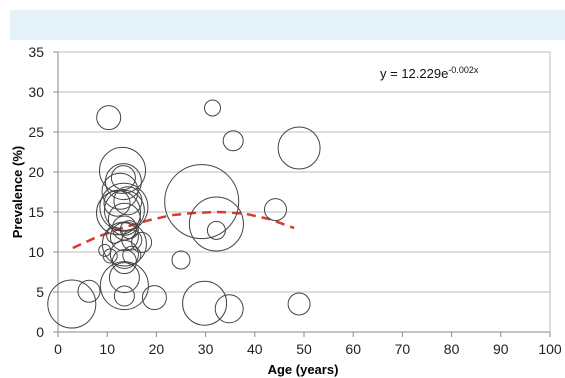 Image resolution: width=565 pixels, height=378 pixels. Describe the element at coordinates (403, 349) in the screenshot. I see `x-tick-label-70: 70` at that location.